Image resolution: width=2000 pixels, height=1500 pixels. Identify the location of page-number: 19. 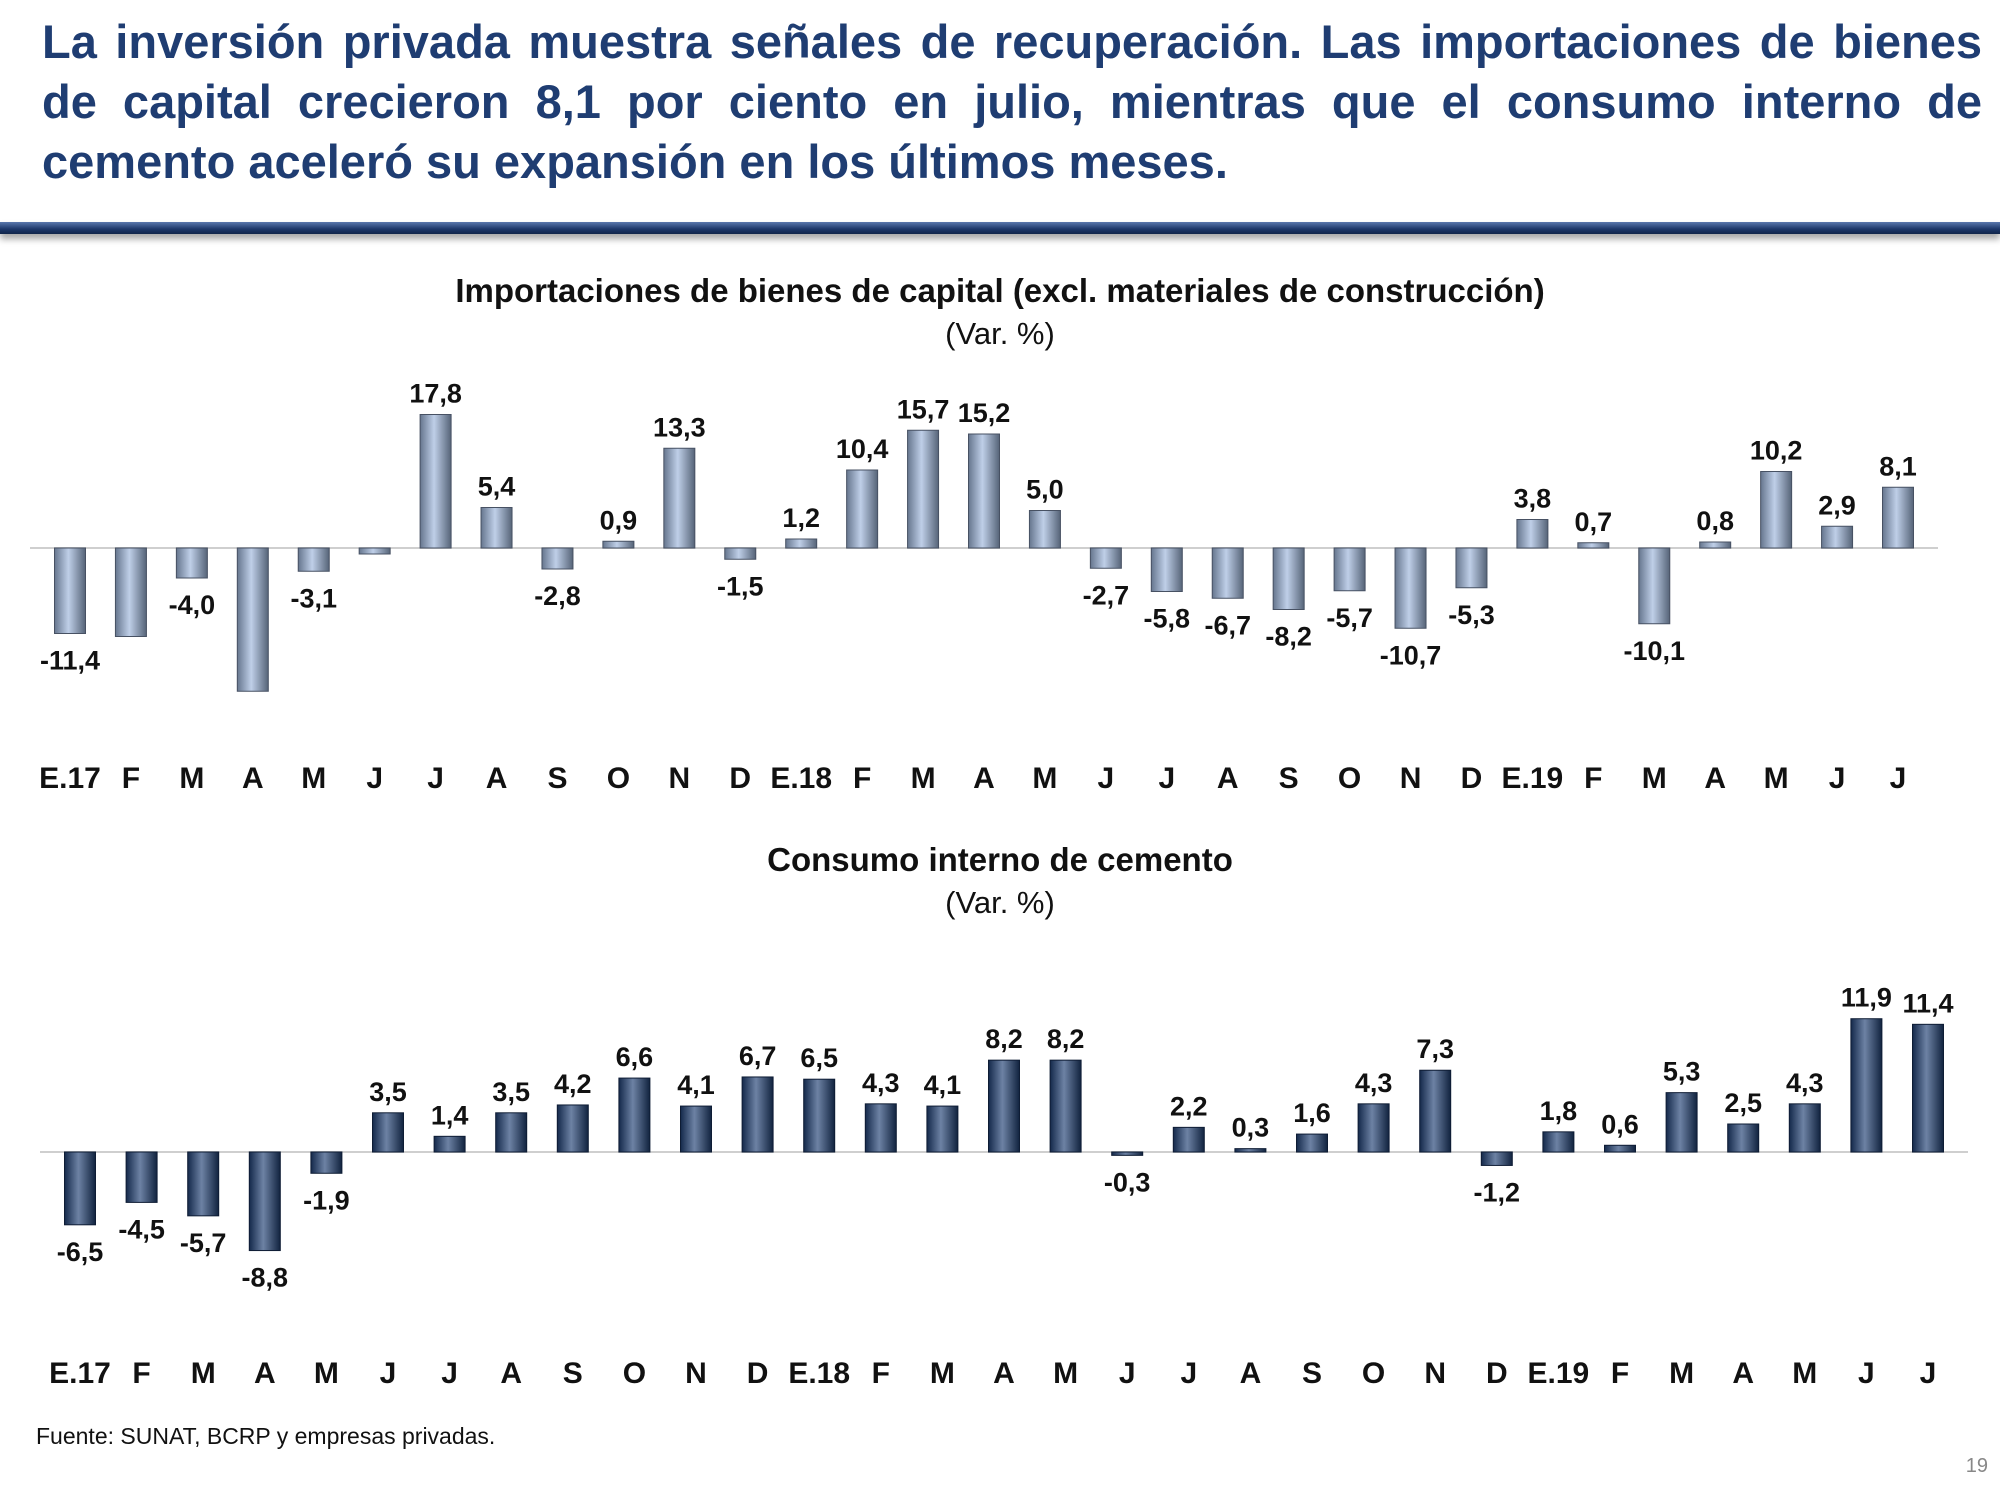
(1976, 1466).